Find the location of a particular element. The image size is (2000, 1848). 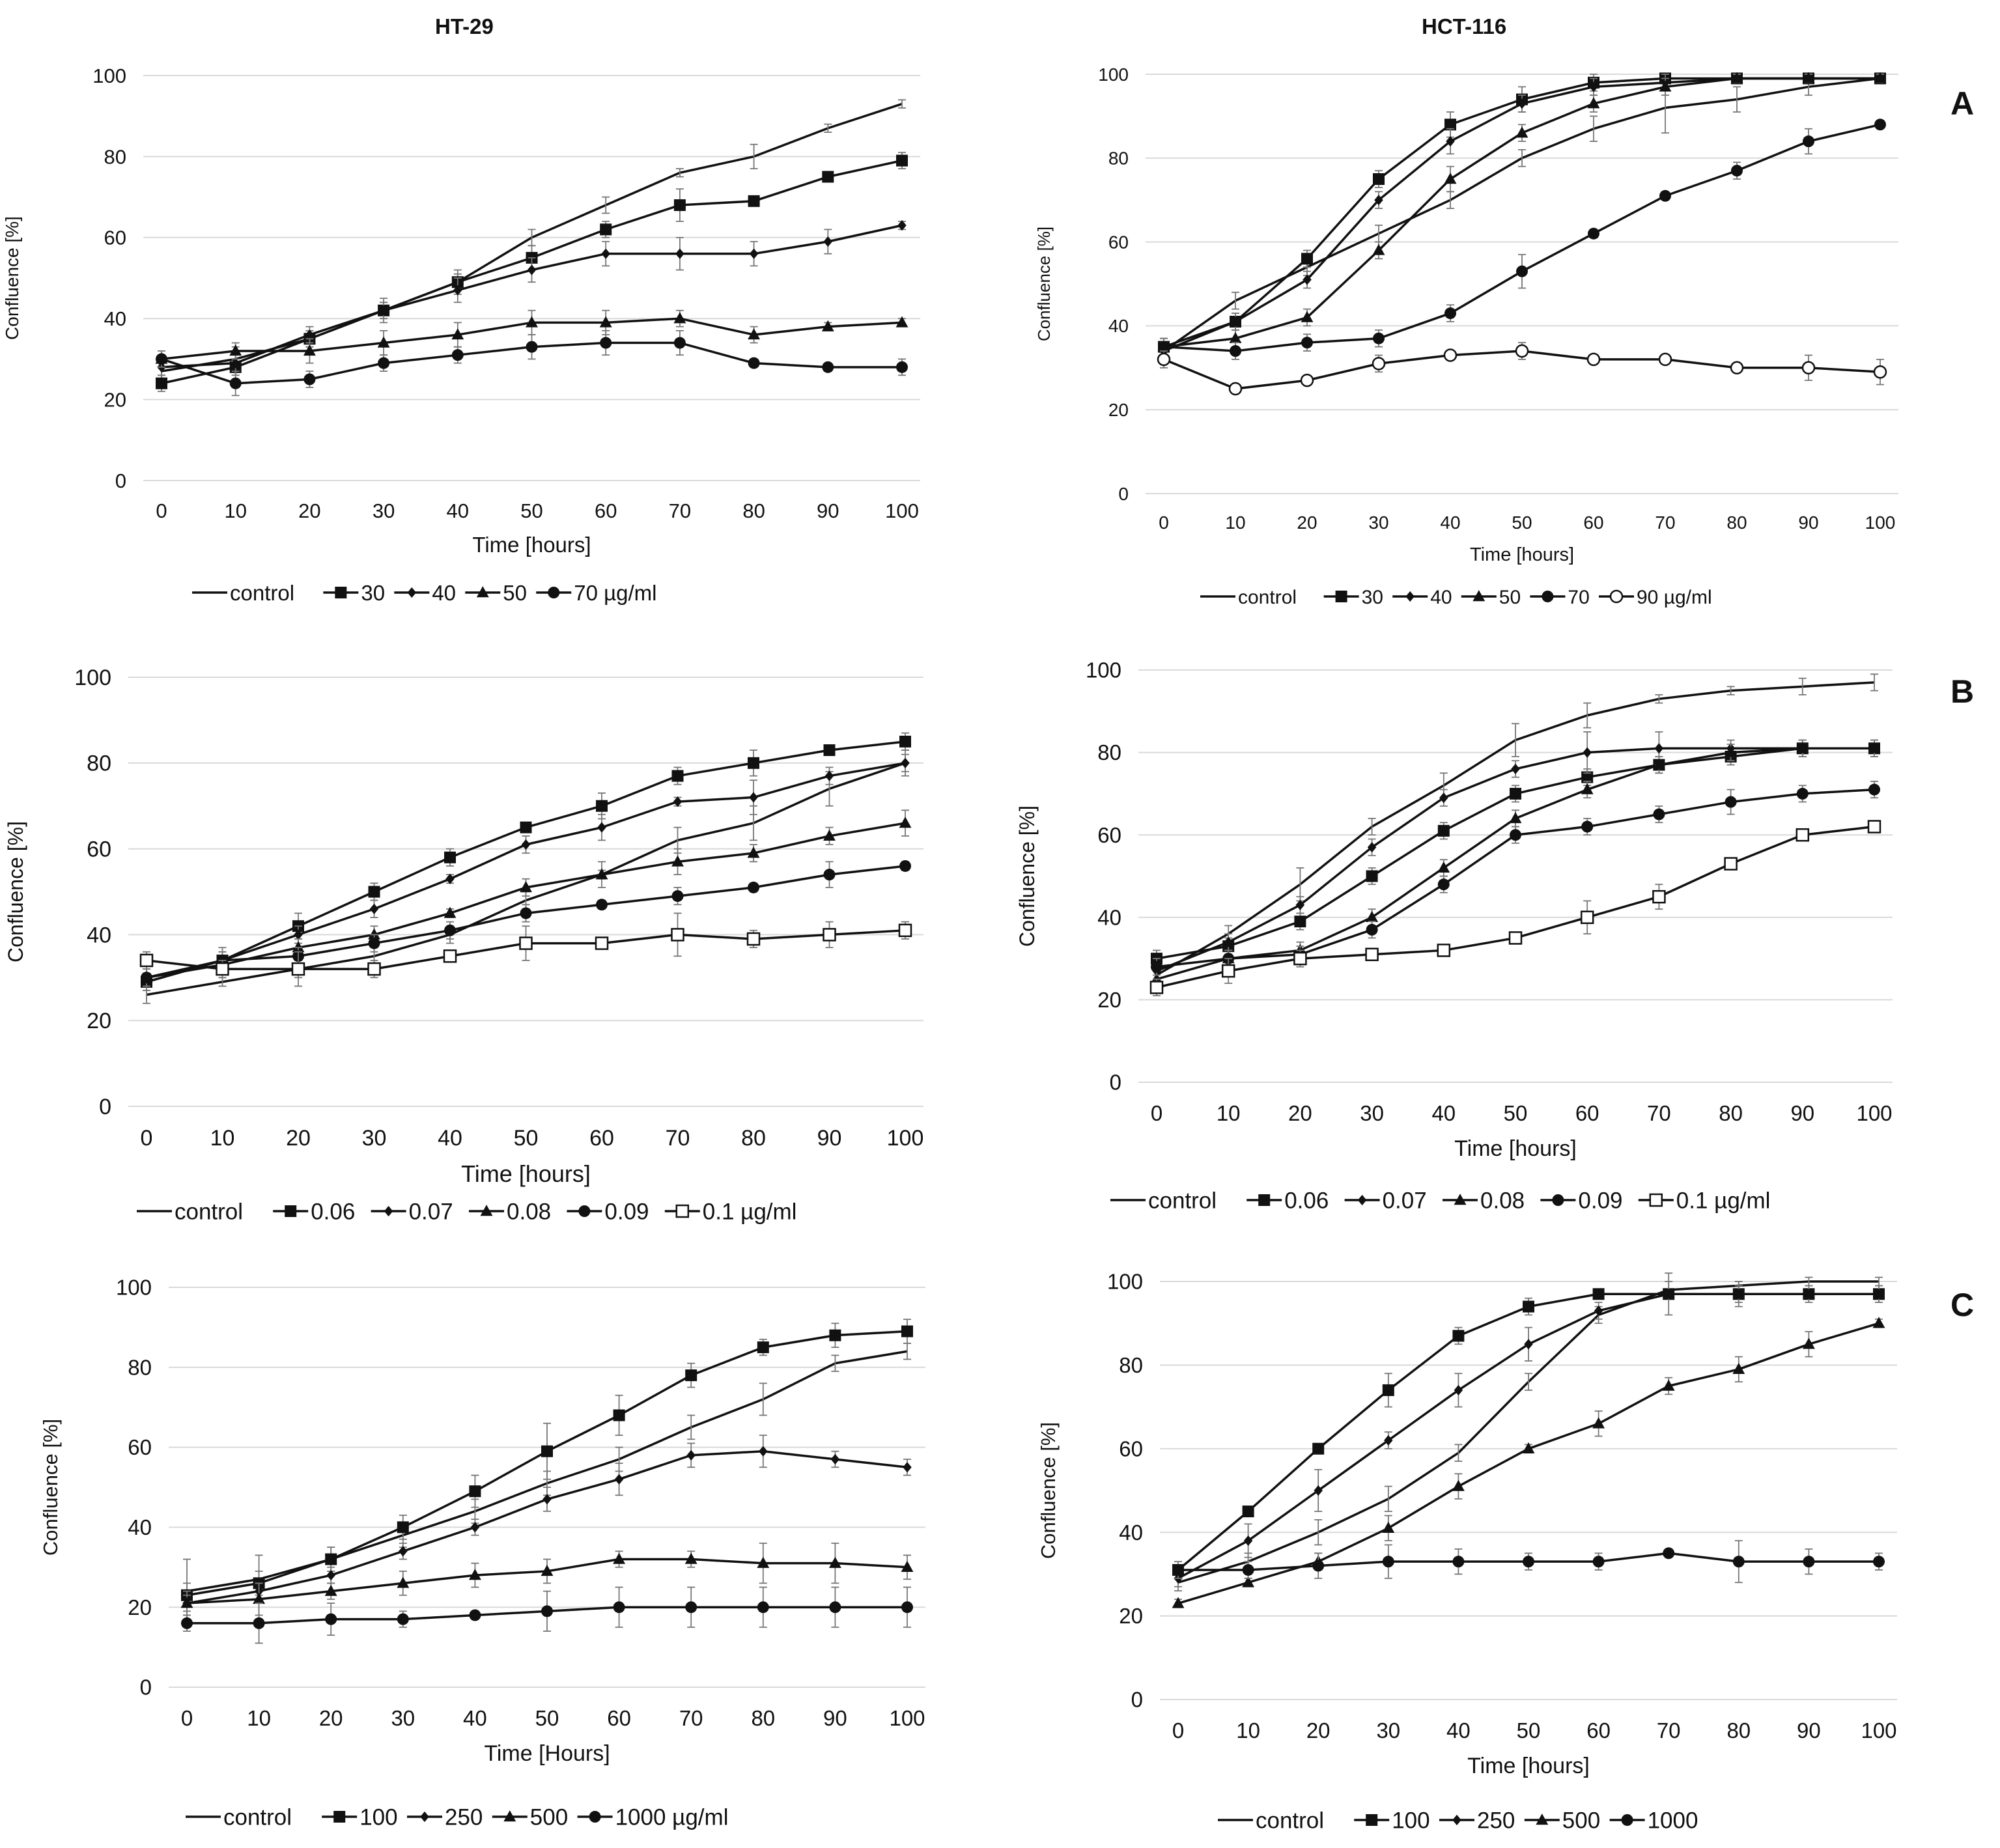

legend-label: 250 is located at coordinates (1496, 1821).